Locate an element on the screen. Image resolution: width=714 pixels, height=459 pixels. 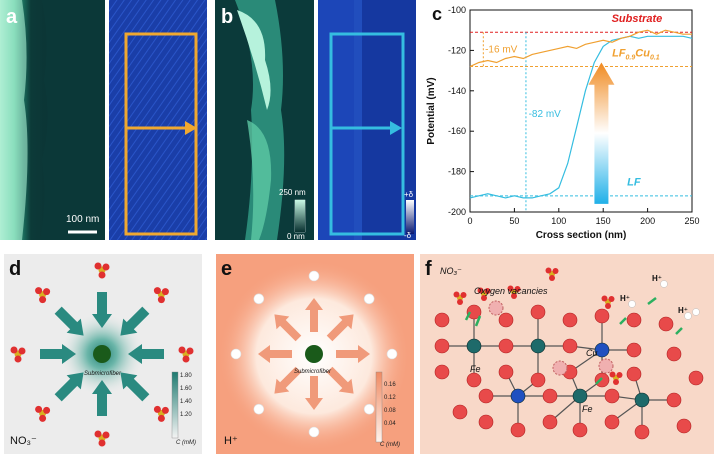
height-colorbar is located at coordinates (300, 216).